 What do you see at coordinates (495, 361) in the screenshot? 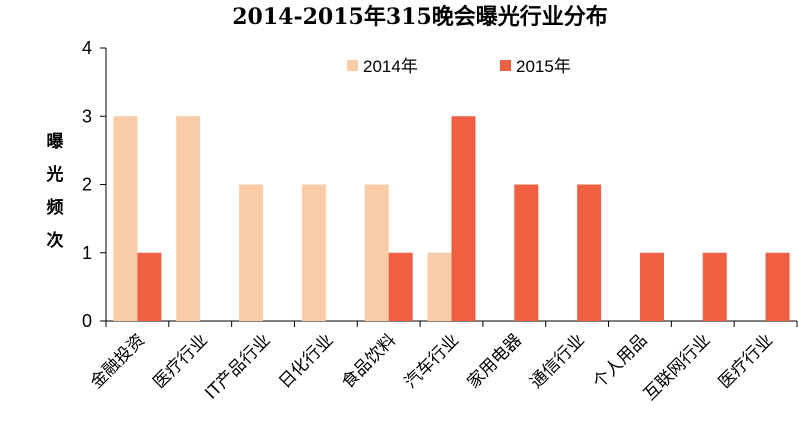
I see `x-tick-label: 家用电器` at bounding box center [495, 361].